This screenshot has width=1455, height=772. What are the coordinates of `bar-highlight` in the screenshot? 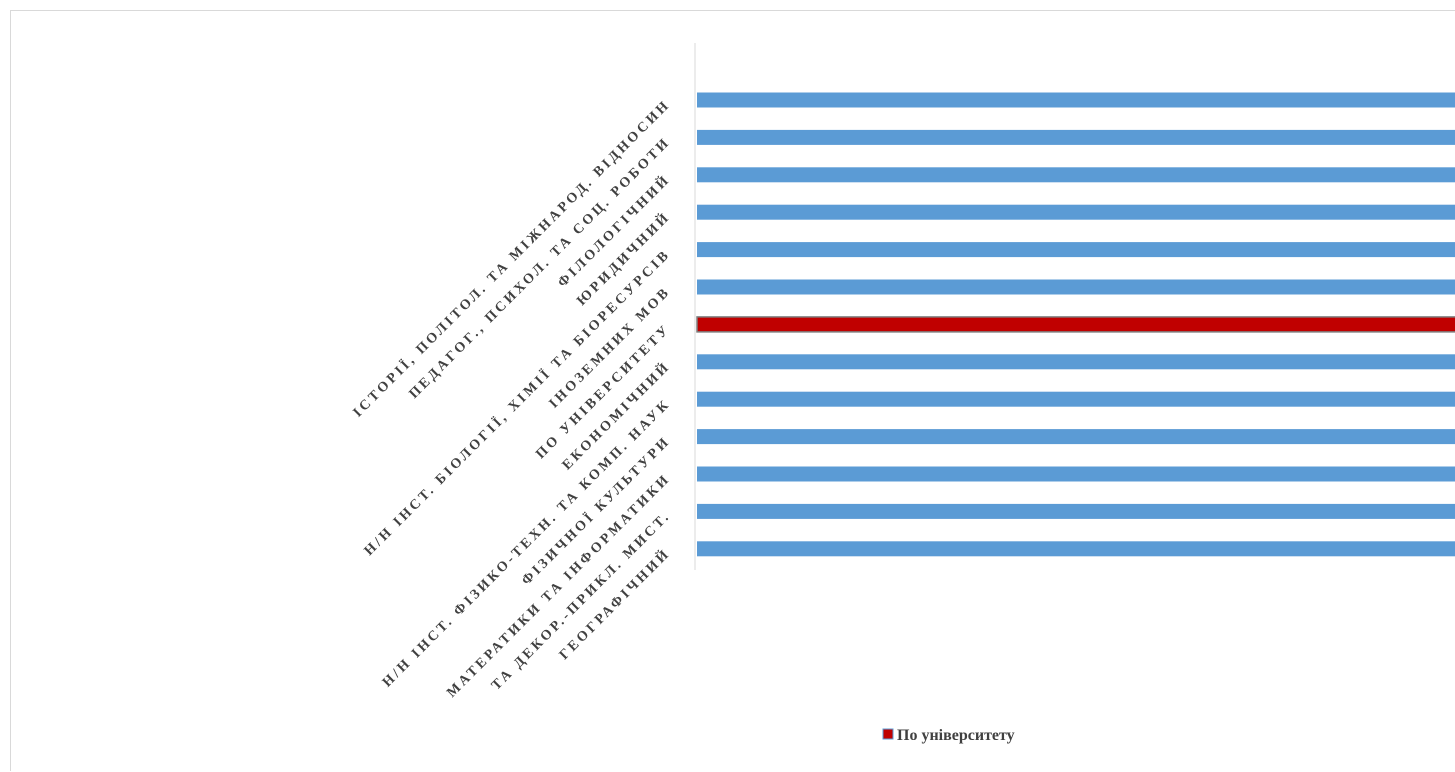 It's located at (1075, 324).